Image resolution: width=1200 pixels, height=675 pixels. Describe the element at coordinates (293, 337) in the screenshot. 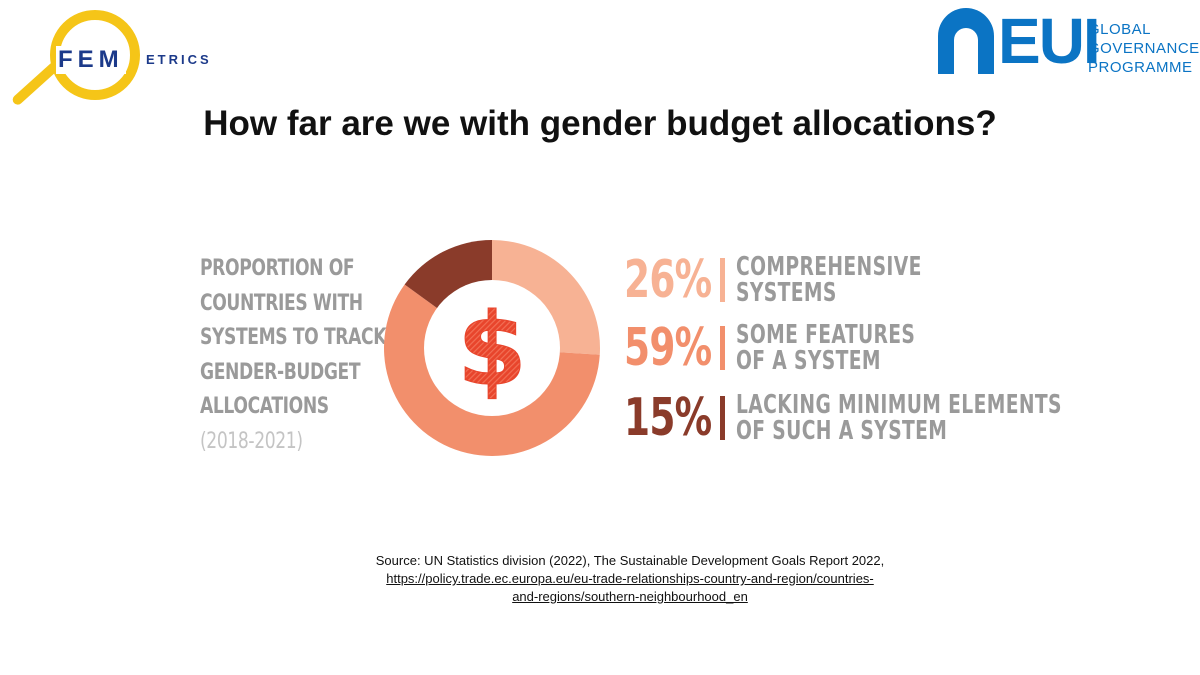

I see `description-line: SYSTEMS TO TRACK` at that location.